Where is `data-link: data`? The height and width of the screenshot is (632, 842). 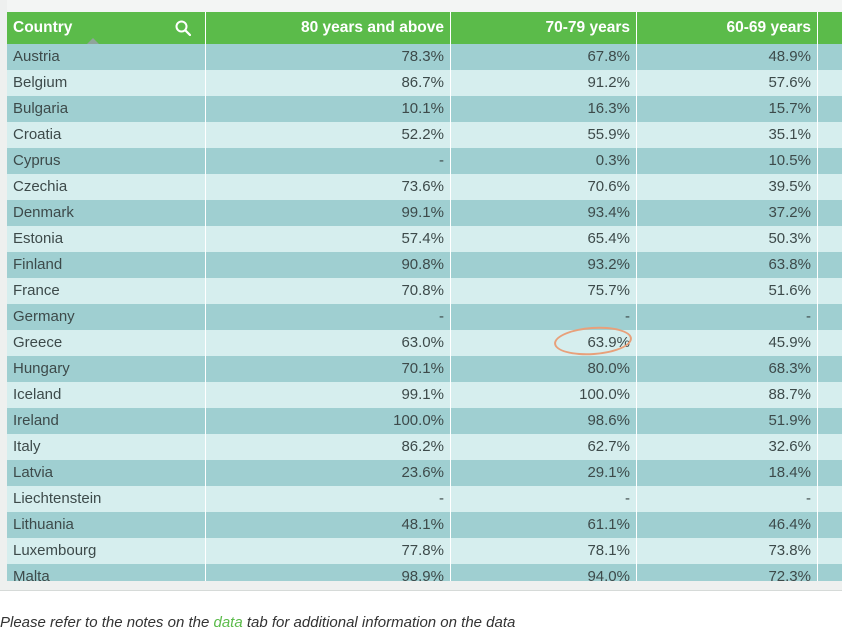 data-link: data is located at coordinates (228, 622).